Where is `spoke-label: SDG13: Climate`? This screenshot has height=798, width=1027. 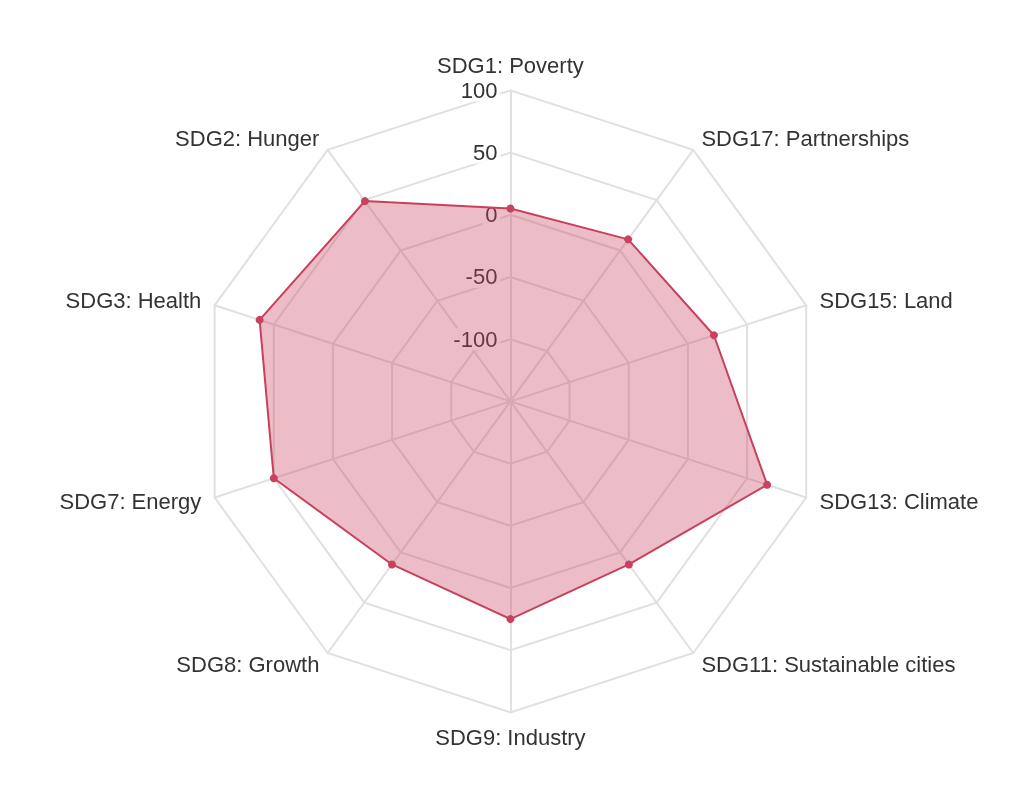
spoke-label: SDG13: Climate is located at coordinates (899, 502).